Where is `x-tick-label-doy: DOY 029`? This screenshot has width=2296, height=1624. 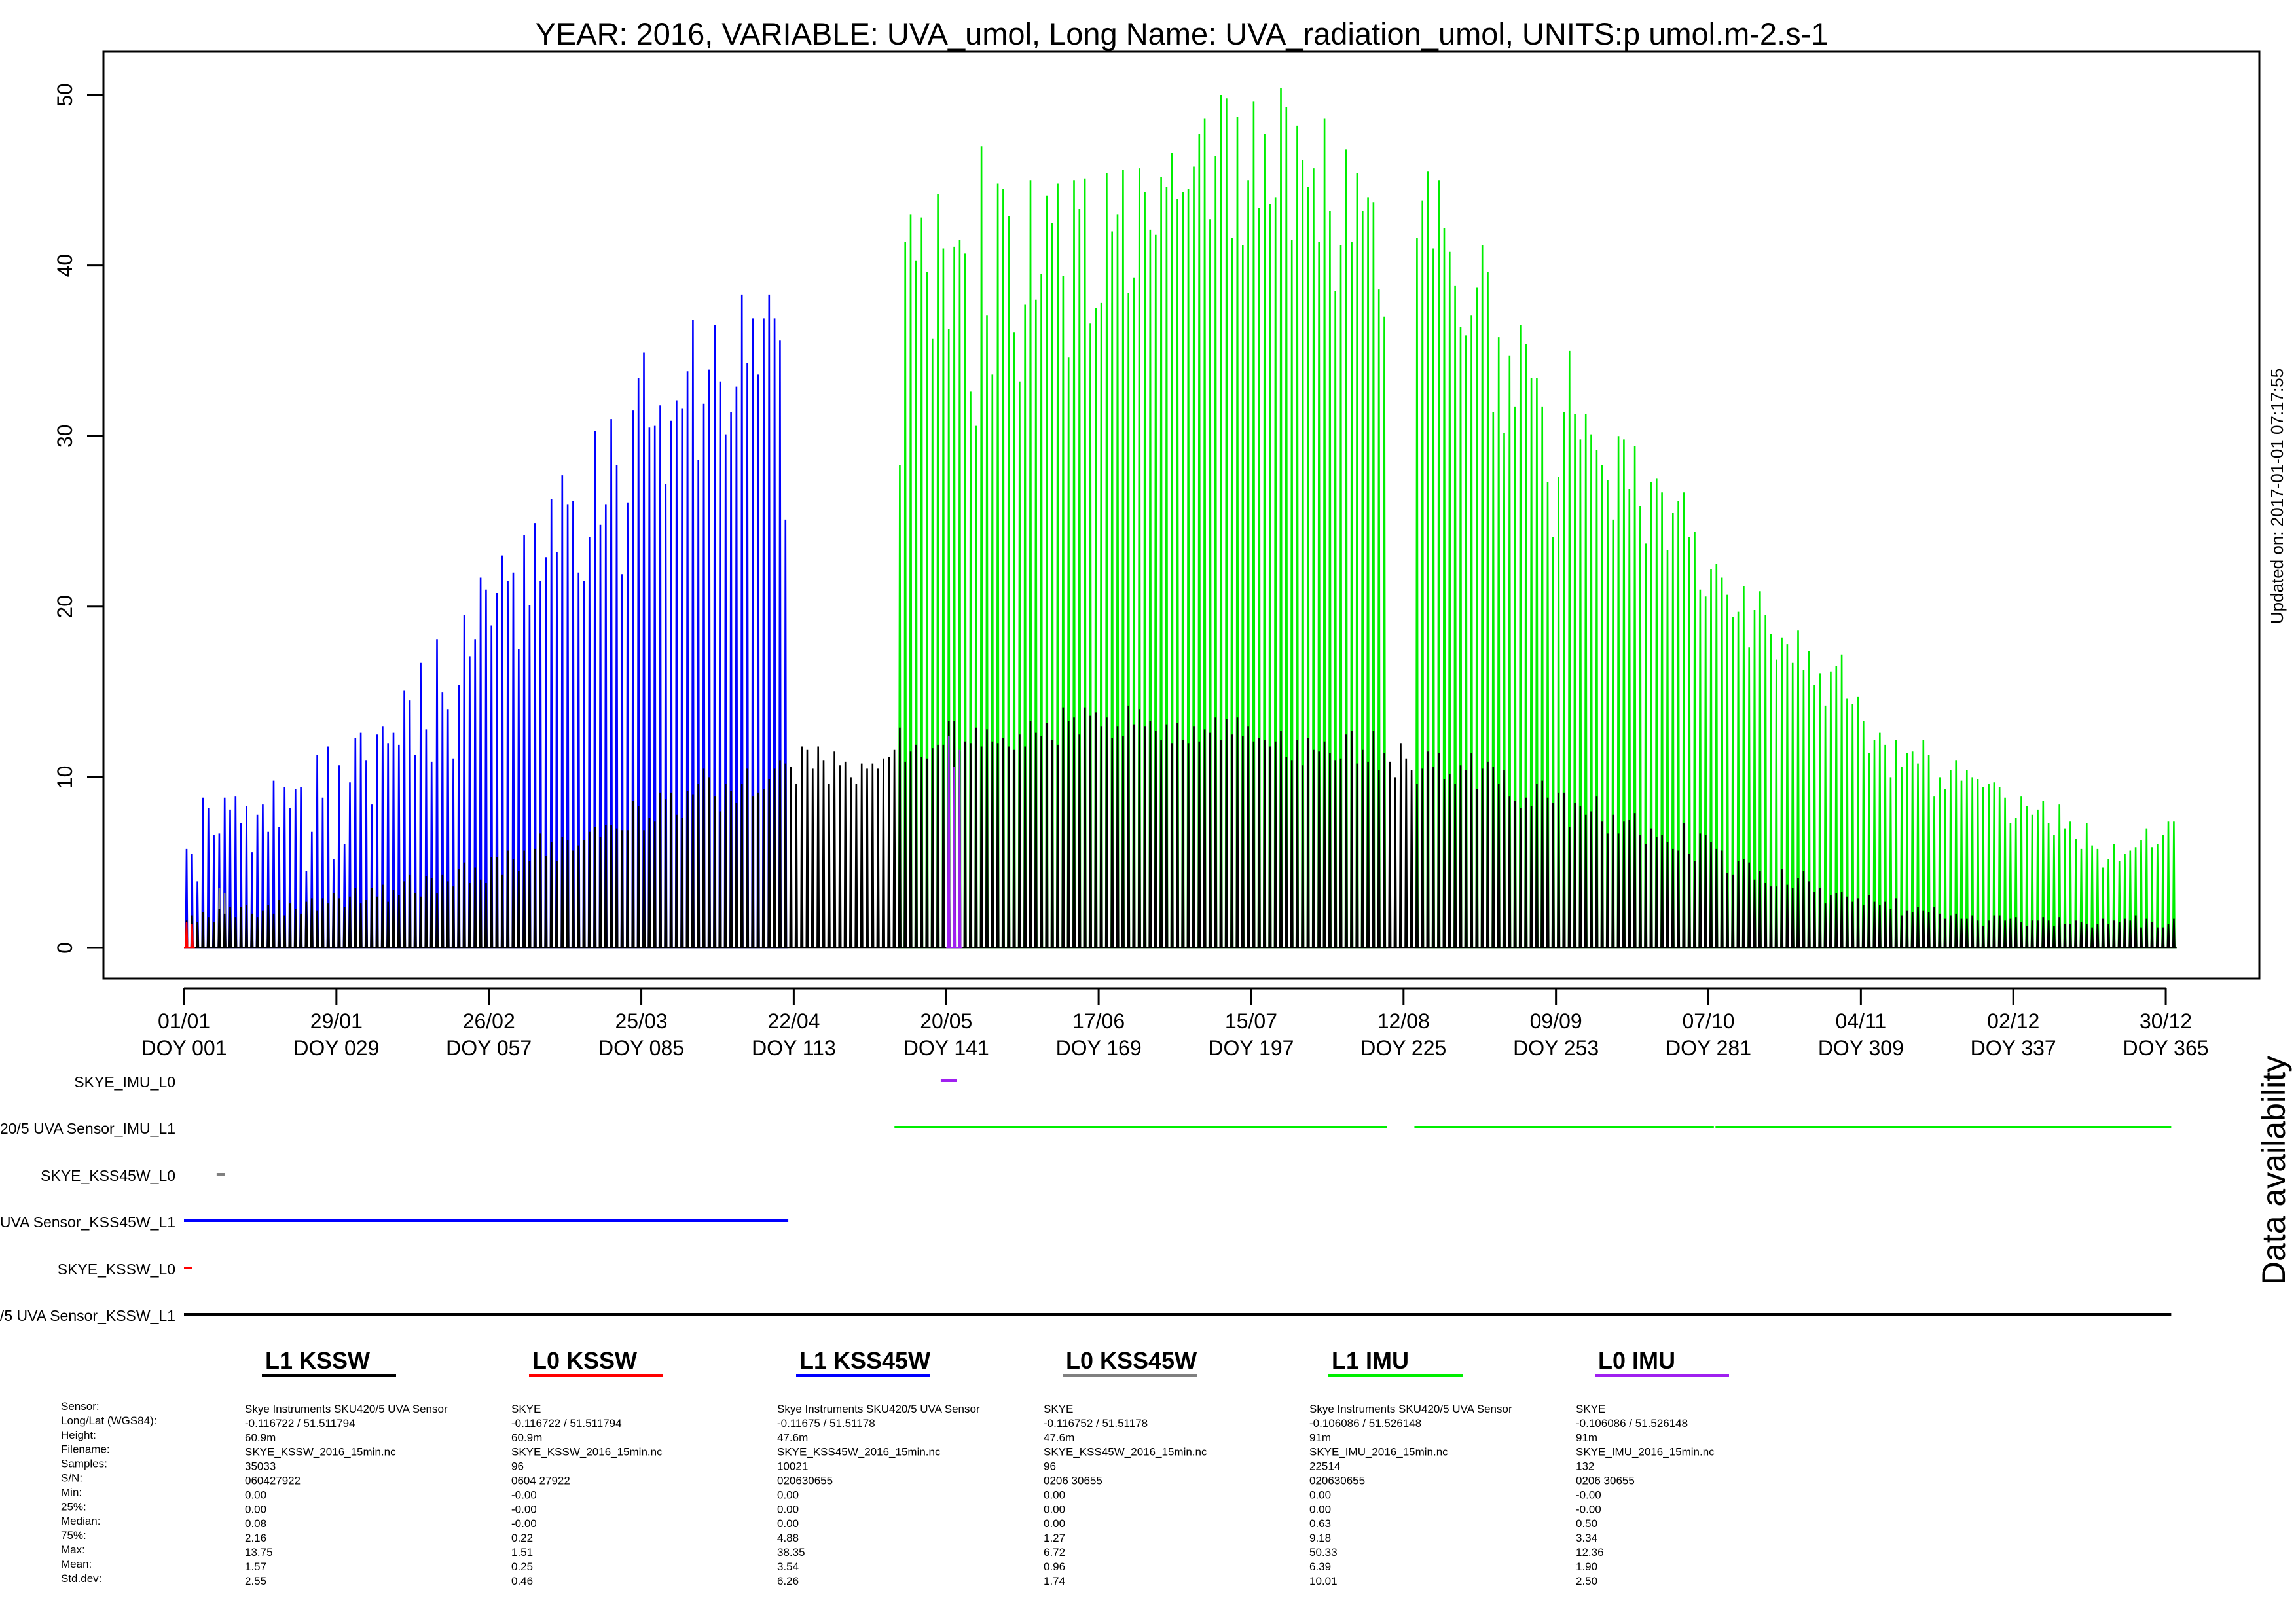 x-tick-label-doy: DOY 029 is located at coordinates (336, 1048).